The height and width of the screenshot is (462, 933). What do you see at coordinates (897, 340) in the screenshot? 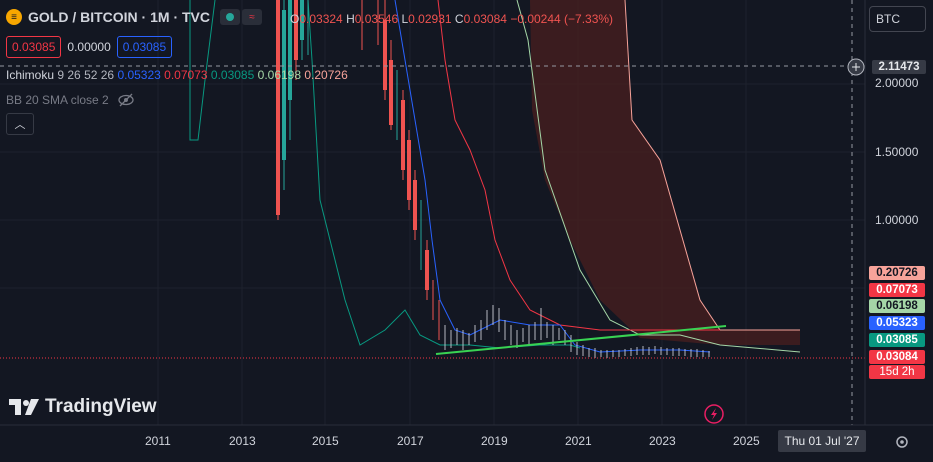
I see `price-tag: 0.03085` at bounding box center [897, 340].